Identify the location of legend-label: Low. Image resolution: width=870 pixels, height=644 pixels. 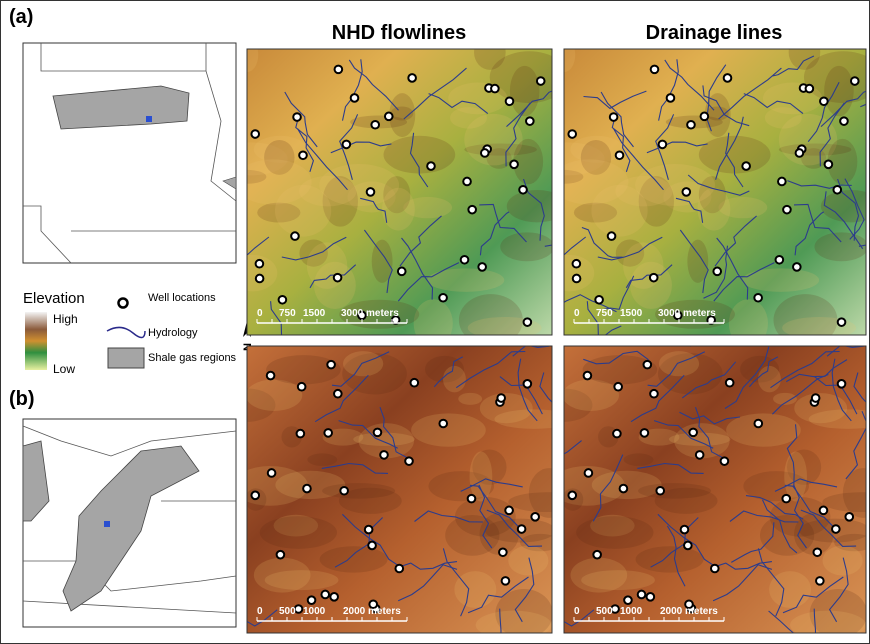
(64, 369).